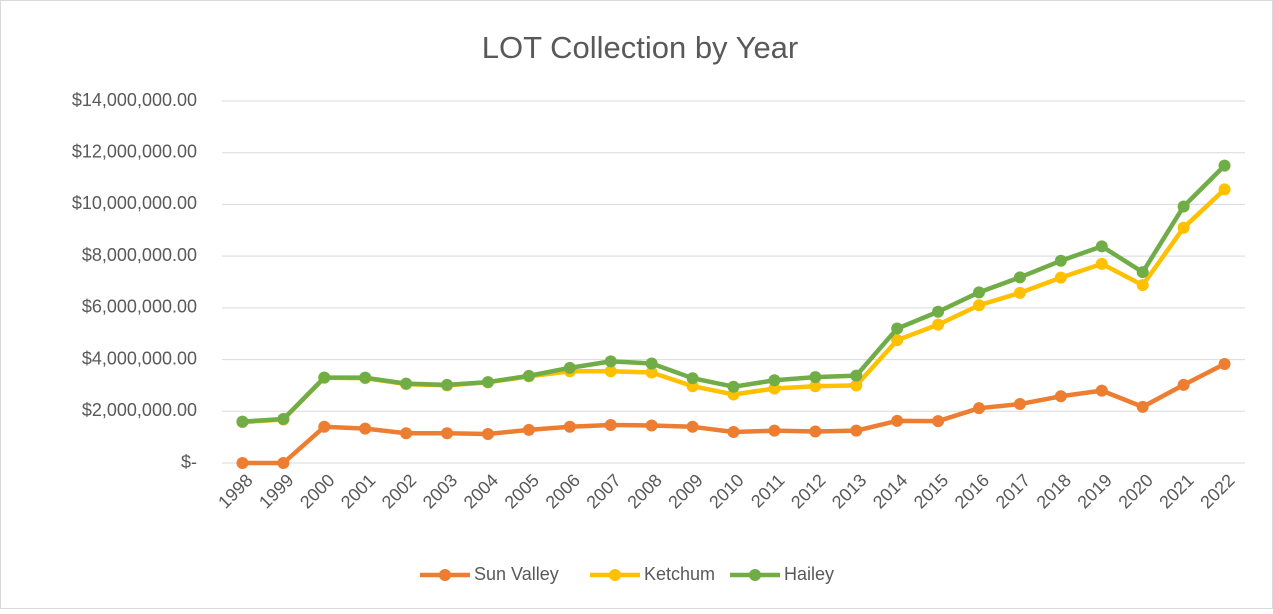 The height and width of the screenshot is (614, 1273). Describe the element at coordinates (189, 462) in the screenshot. I see `y-tick-label: $-` at that location.